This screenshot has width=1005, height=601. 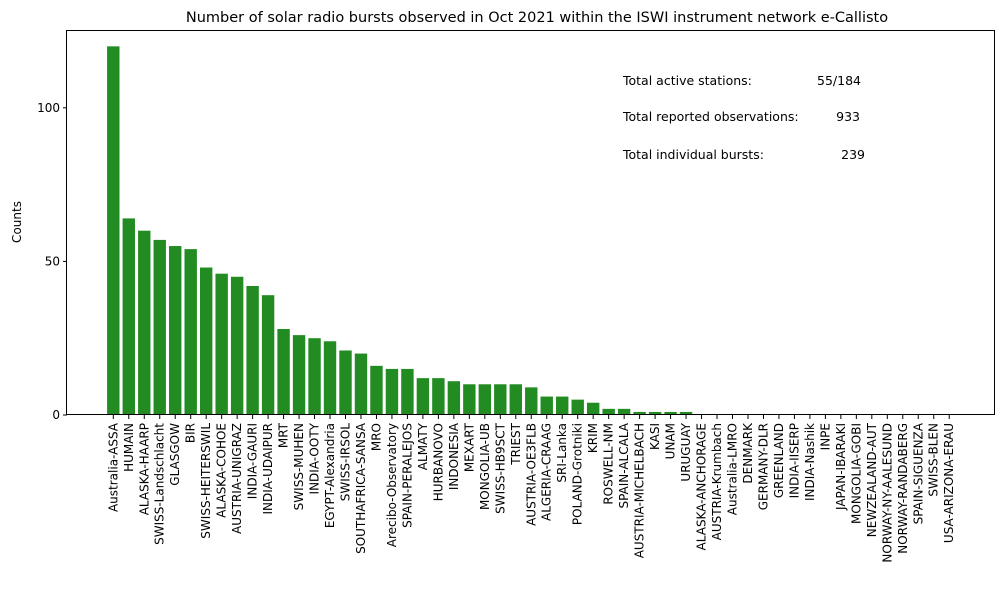 I want to click on x-tick-label: HUMAIN, so click(x=129, y=447).